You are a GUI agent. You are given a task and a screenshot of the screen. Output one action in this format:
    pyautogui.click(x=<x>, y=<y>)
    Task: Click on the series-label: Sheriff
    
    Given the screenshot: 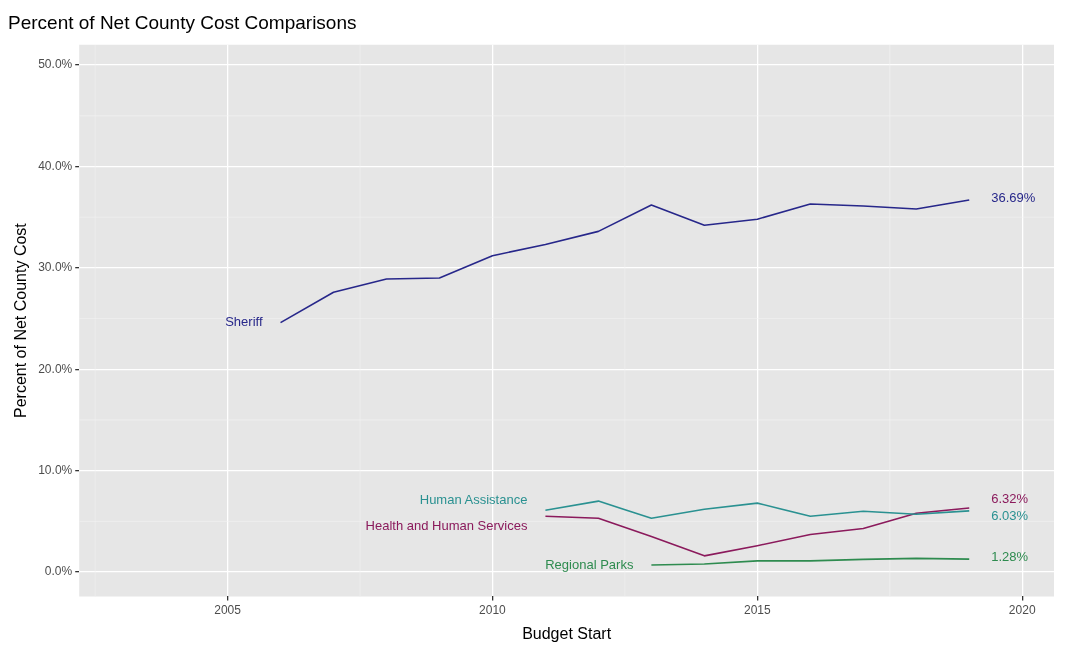 What is the action you would take?
    pyautogui.click(x=244, y=322)
    